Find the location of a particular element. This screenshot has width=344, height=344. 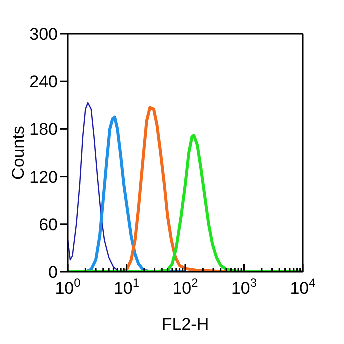

y-tick-label: 60 is located at coordinates (48, 224).